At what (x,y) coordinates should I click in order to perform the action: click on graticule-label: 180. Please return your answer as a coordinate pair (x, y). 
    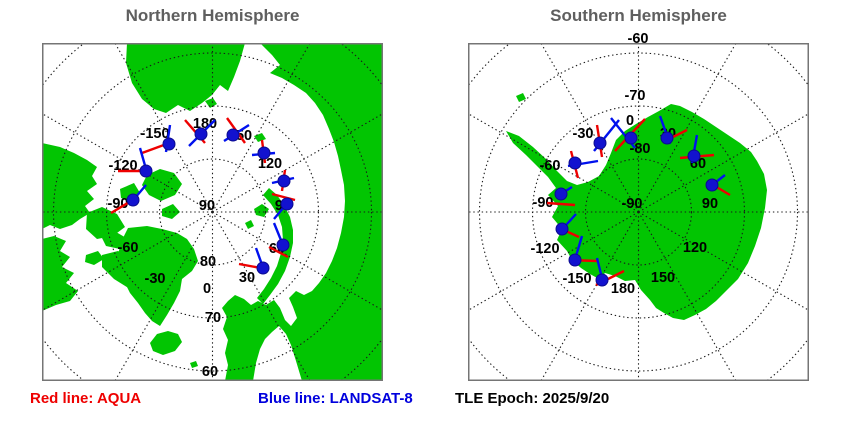
    Looking at the image, I should click on (623, 289).